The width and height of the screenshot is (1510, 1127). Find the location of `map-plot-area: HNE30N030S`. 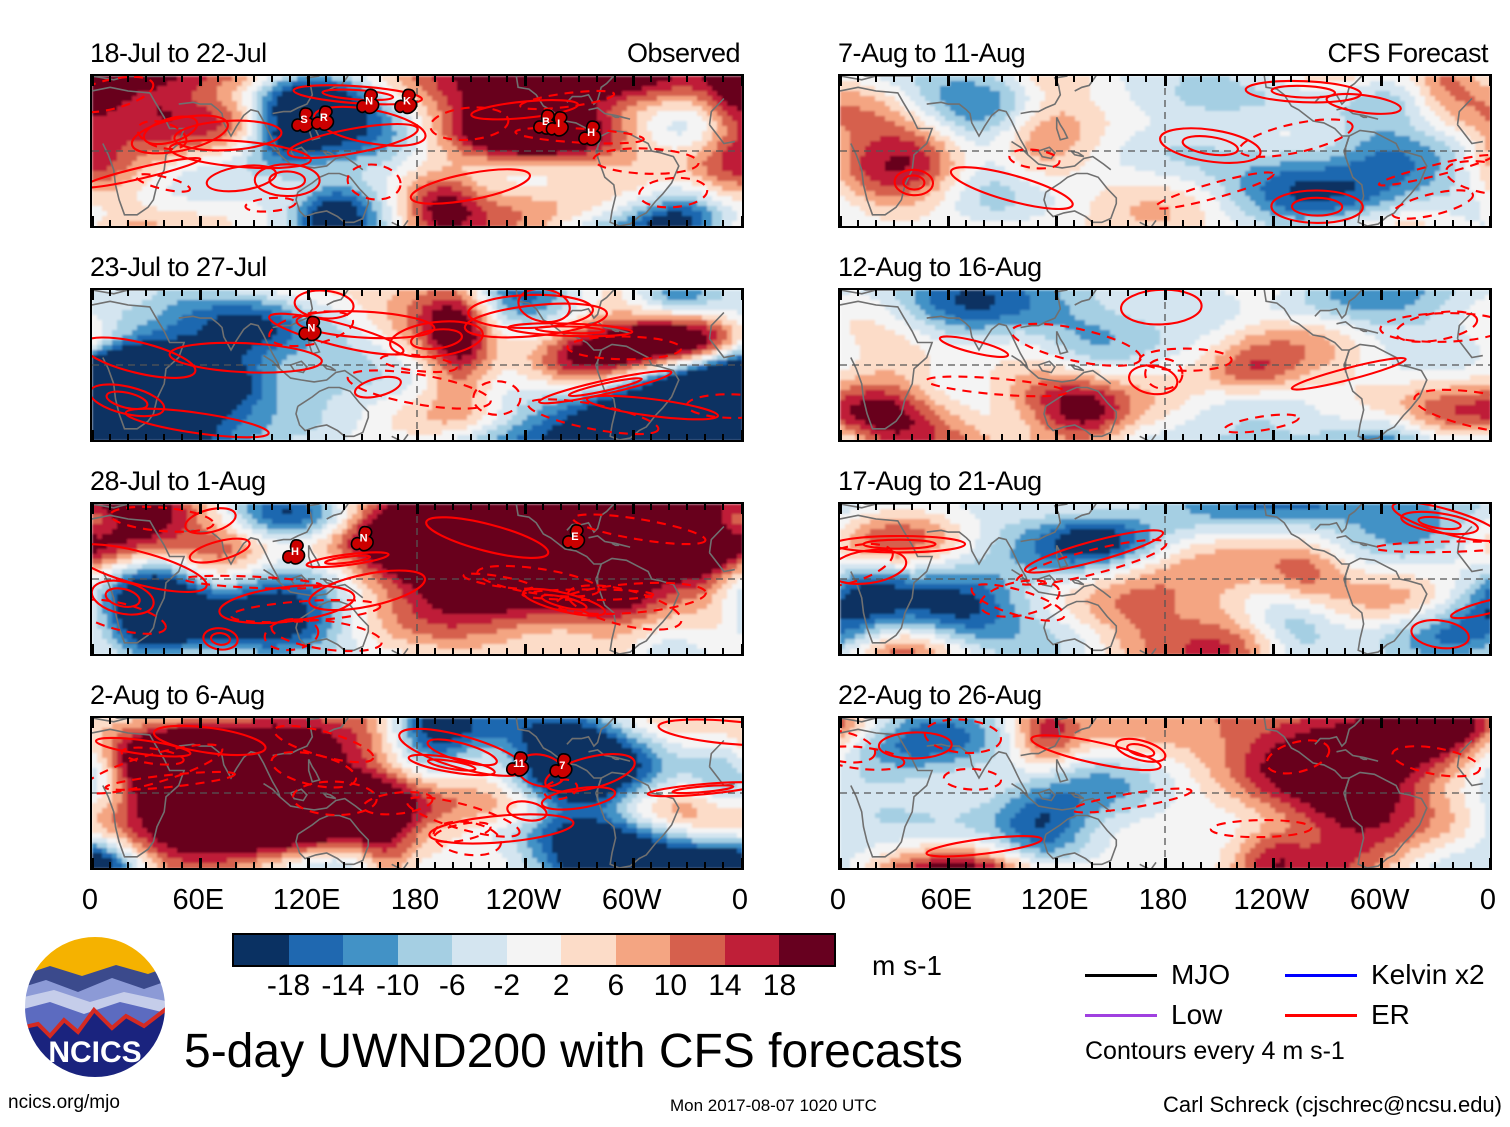

map-plot-area: HNE30N030S is located at coordinates (417, 579).